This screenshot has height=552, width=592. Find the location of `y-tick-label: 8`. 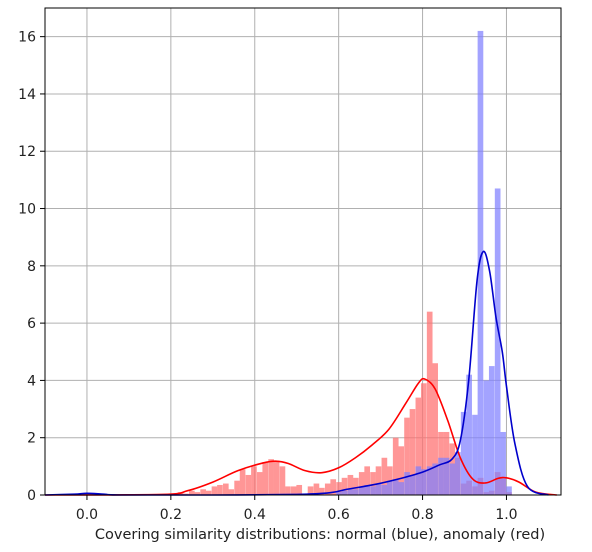

y-tick-label: 8 is located at coordinates (31, 267).